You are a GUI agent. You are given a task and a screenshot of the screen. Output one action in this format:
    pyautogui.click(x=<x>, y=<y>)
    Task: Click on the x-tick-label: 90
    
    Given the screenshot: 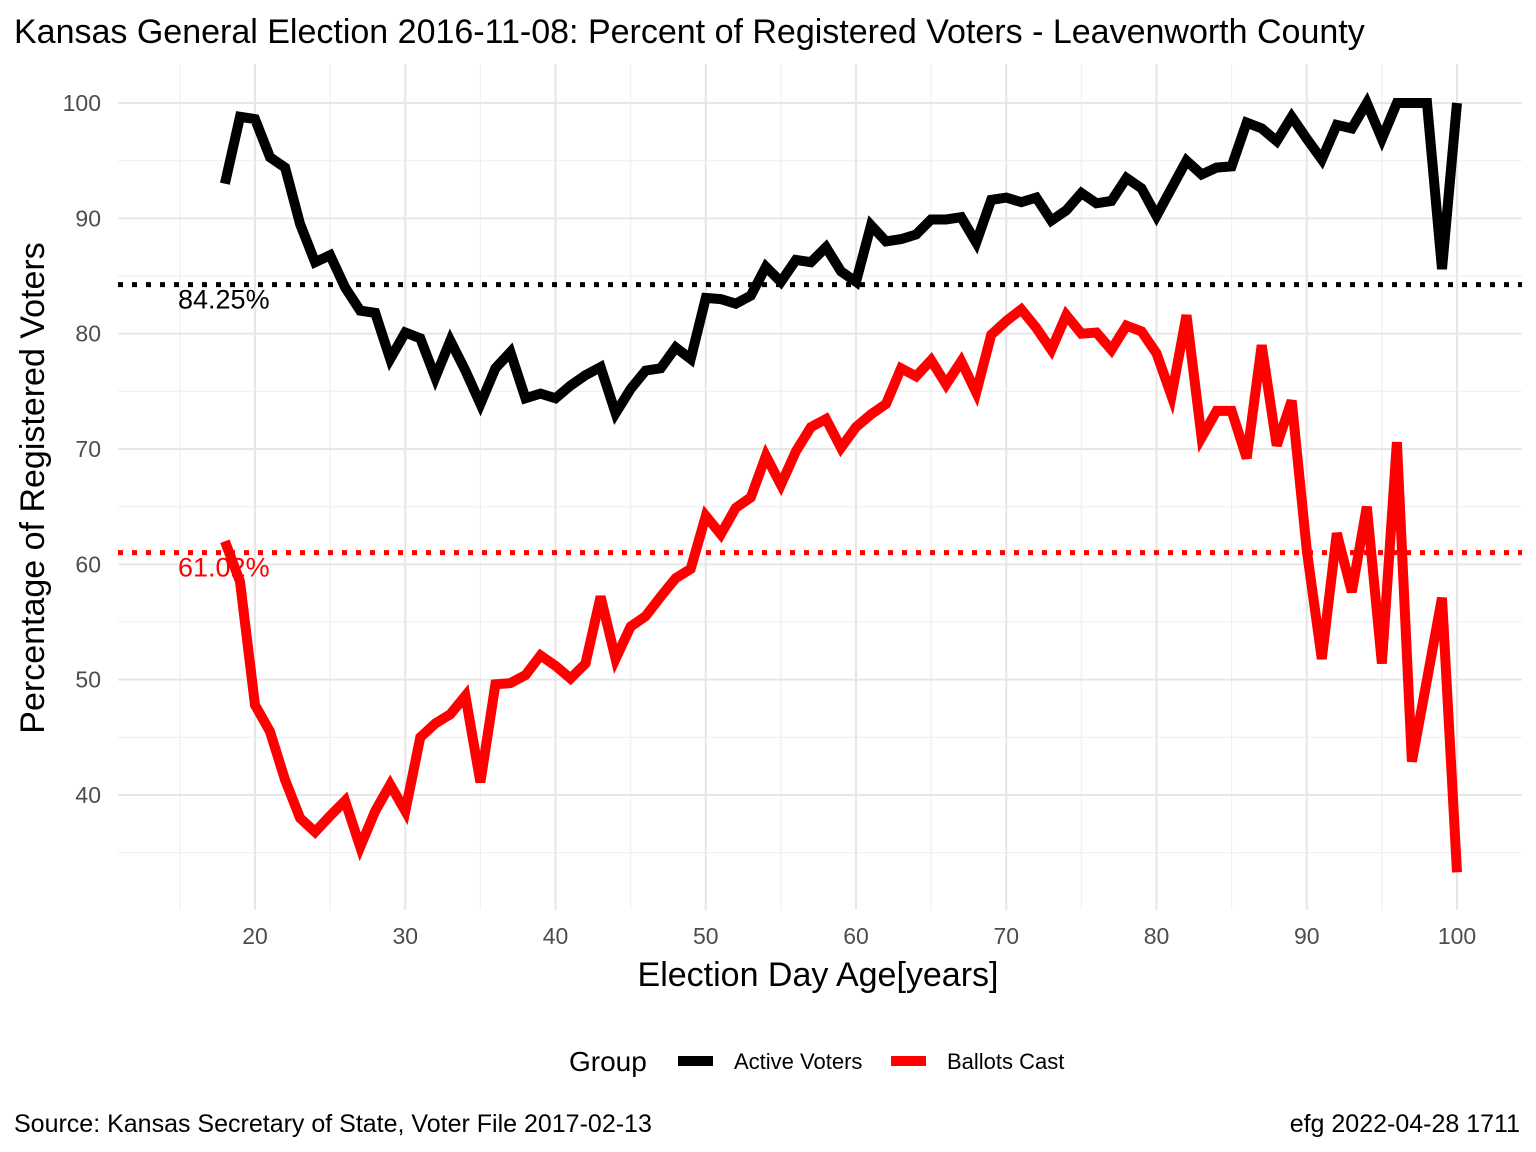 What is the action you would take?
    pyautogui.click(x=1307, y=936)
    